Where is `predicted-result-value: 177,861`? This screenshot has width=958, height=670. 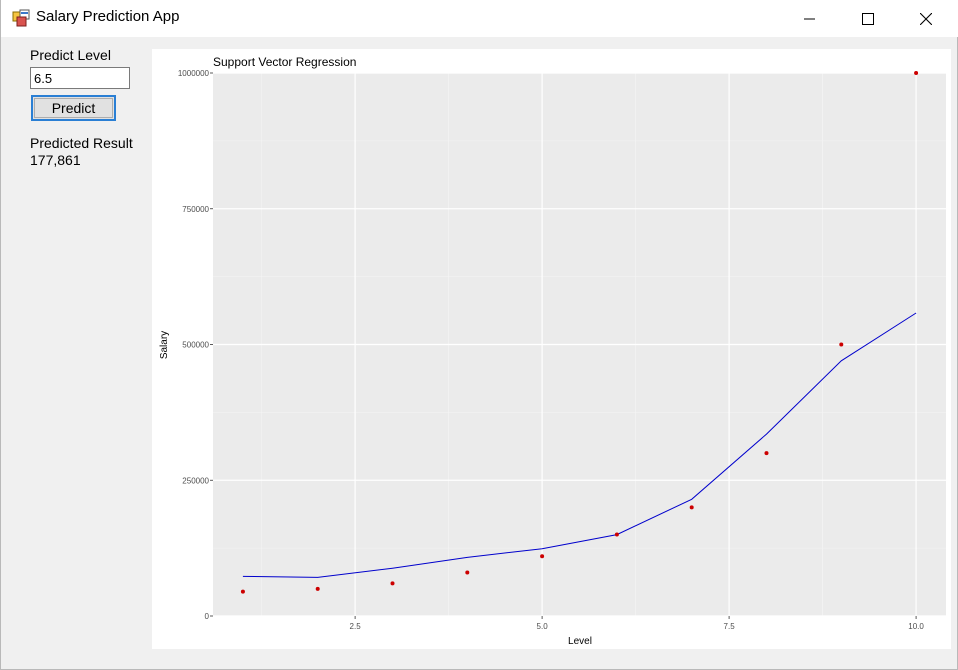
predicted-result-value: 177,861 is located at coordinates (55, 160).